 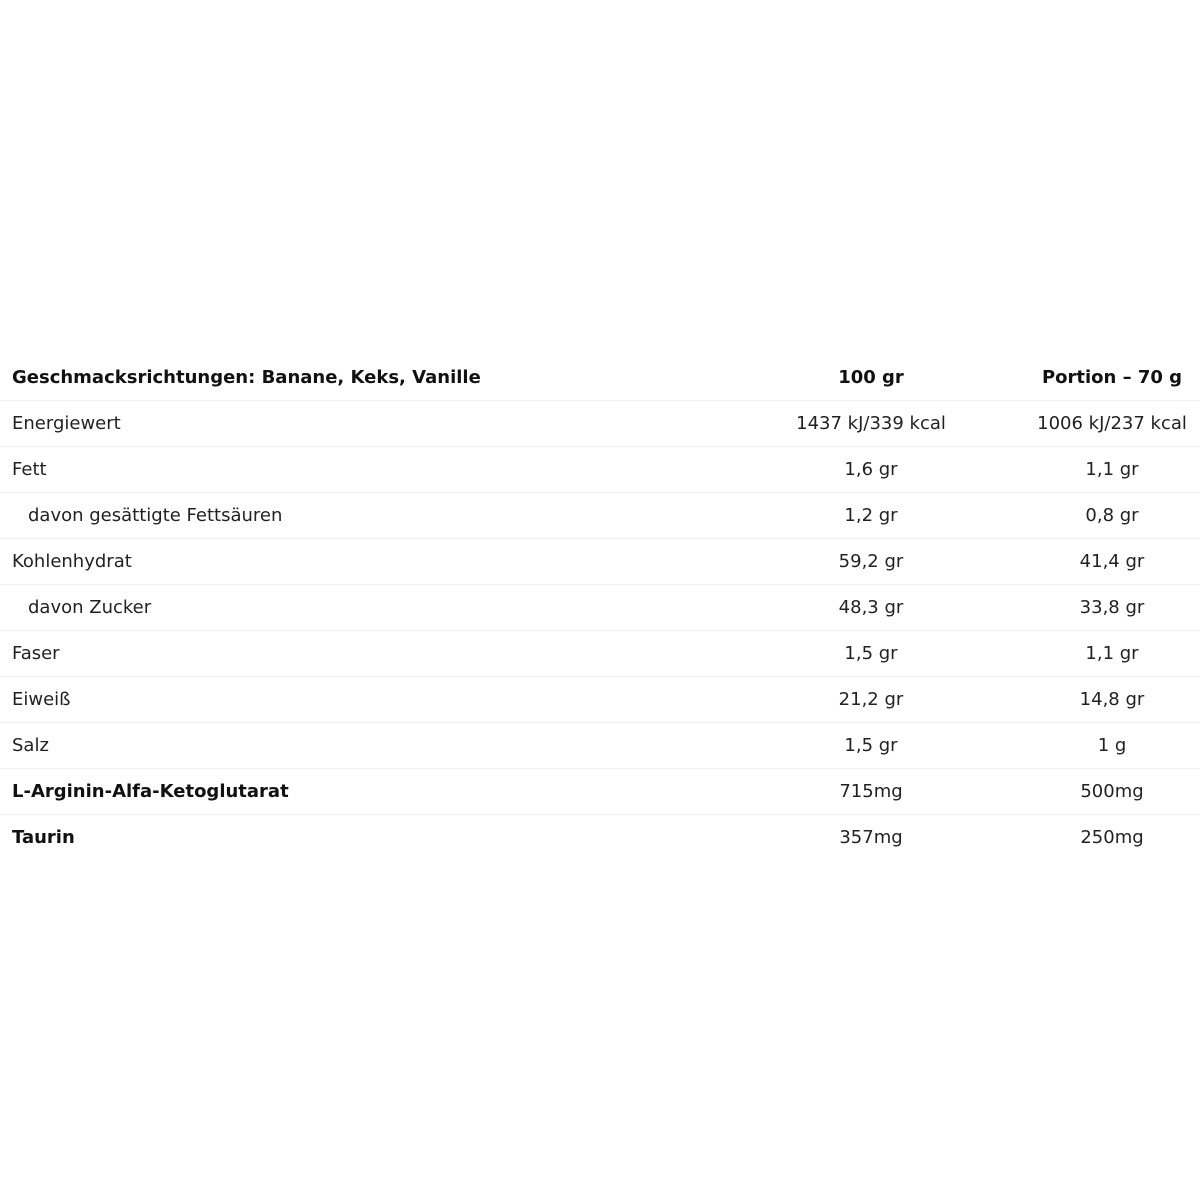 I want to click on value-portion: 41,4 gr, so click(x=1112, y=561).